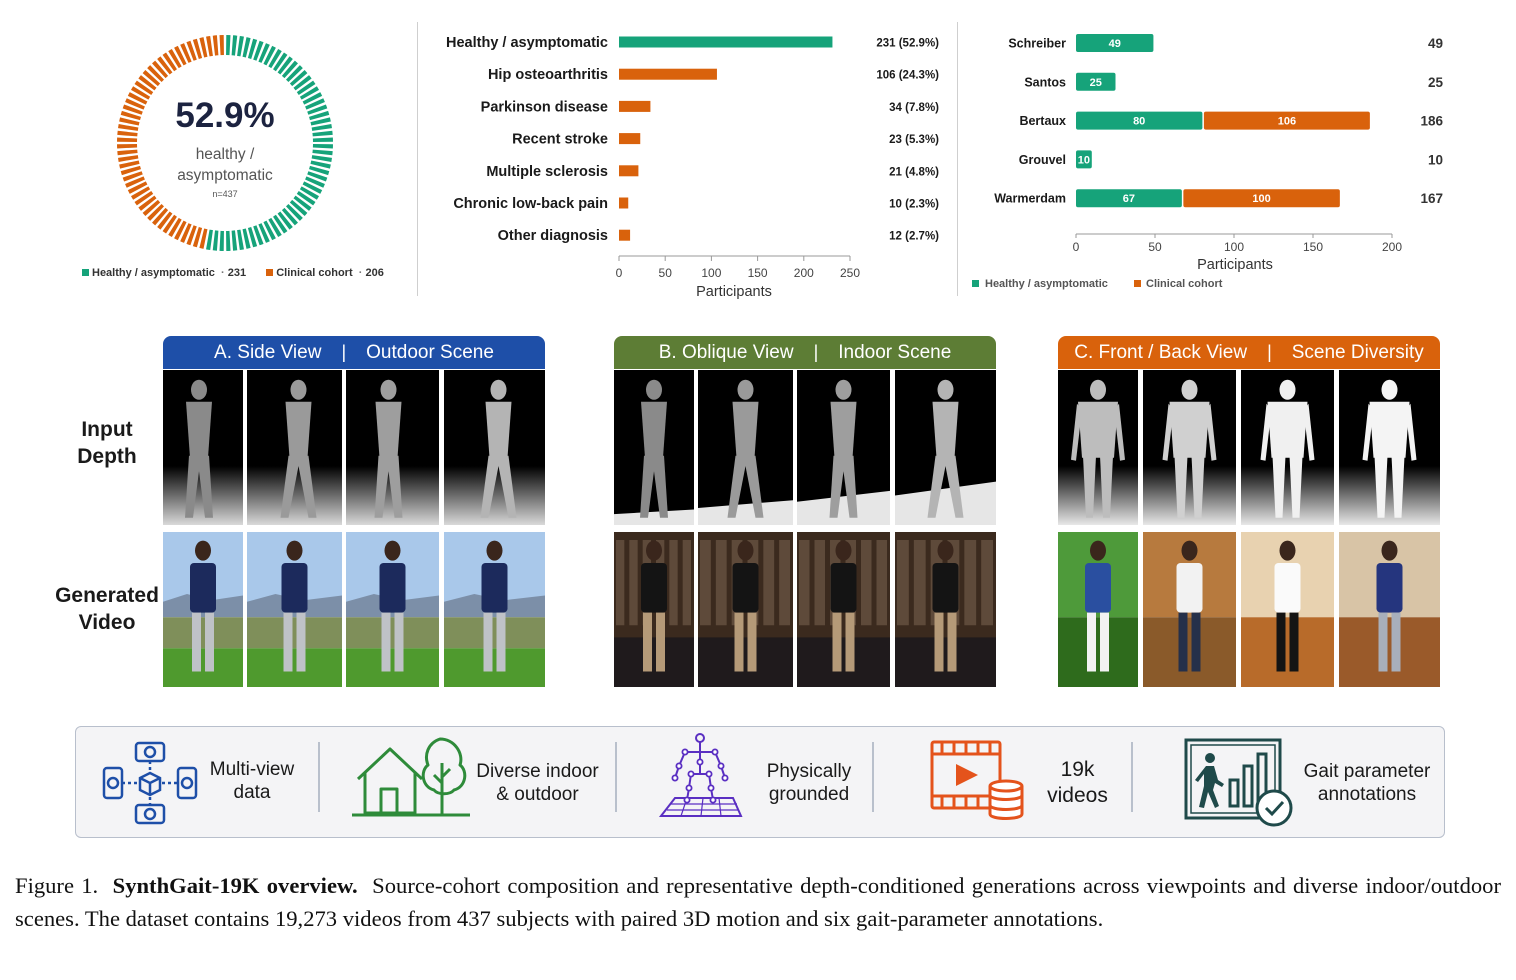 This screenshot has height=980, width=1516. Describe the element at coordinates (977, 780) in the screenshot. I see `video-database-icon` at that location.